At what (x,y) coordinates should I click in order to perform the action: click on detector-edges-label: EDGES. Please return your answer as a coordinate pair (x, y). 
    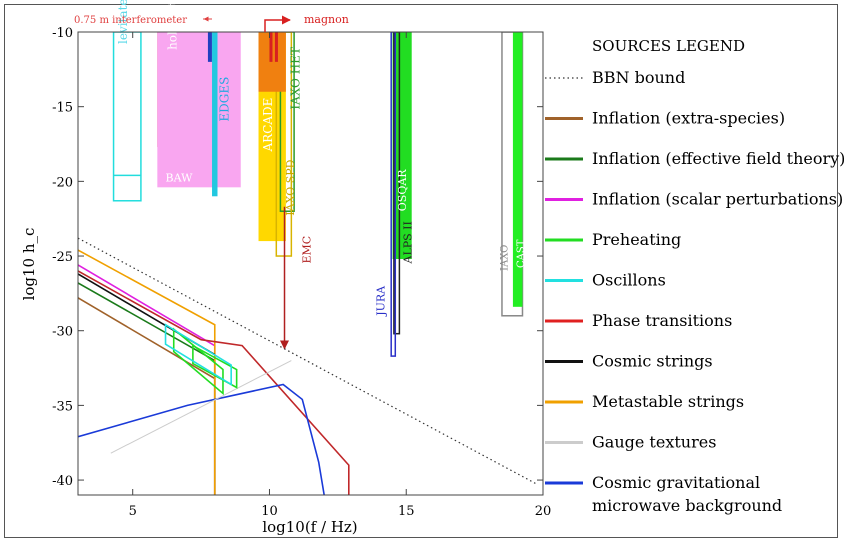
    Looking at the image, I should click on (224, 99).